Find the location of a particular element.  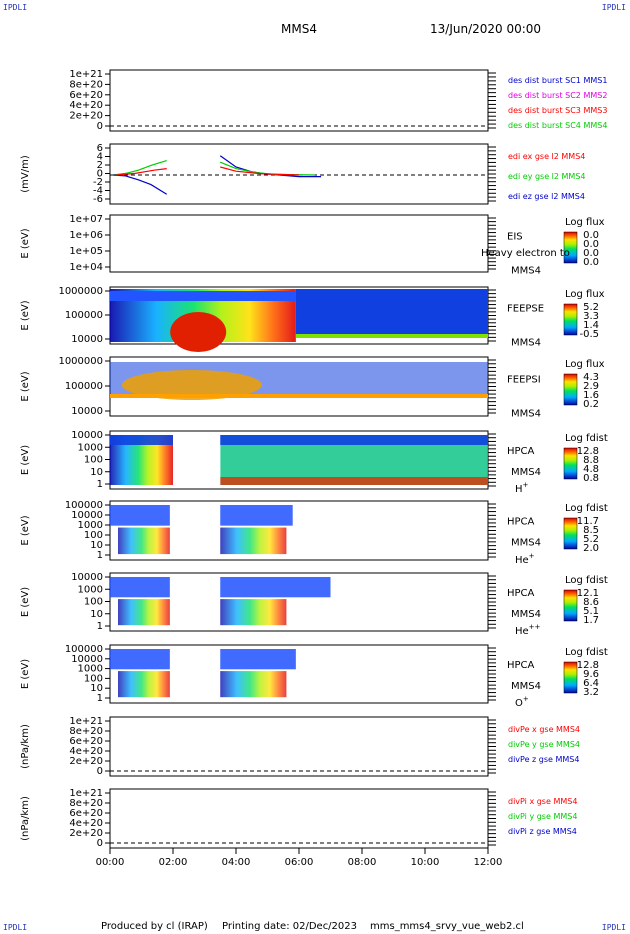

colorbar-tick-label: 4.8 is located at coordinates (591, 469).